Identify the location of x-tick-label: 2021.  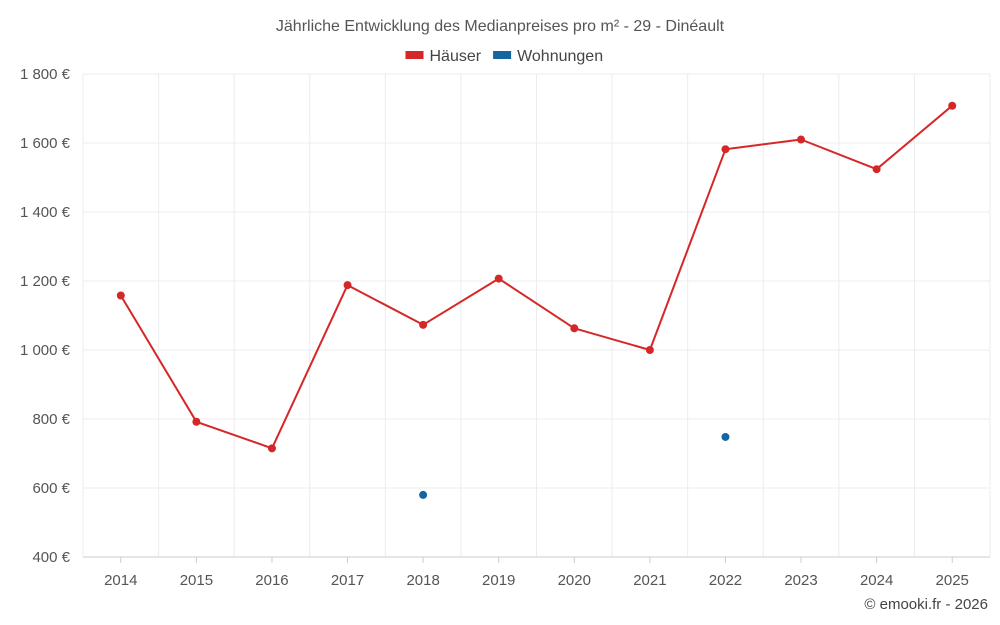
(649, 580).